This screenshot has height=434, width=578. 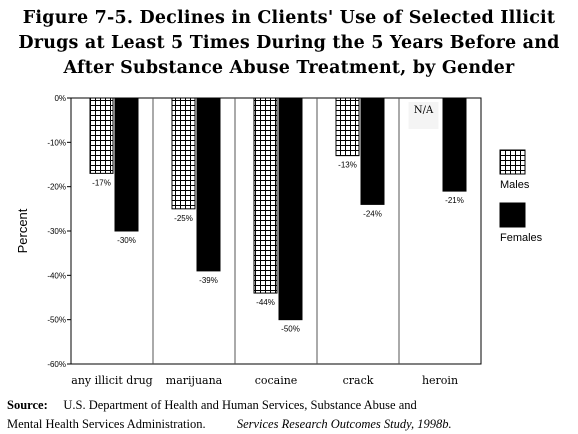 I want to click on legend-label-females: Females, so click(x=521, y=238).